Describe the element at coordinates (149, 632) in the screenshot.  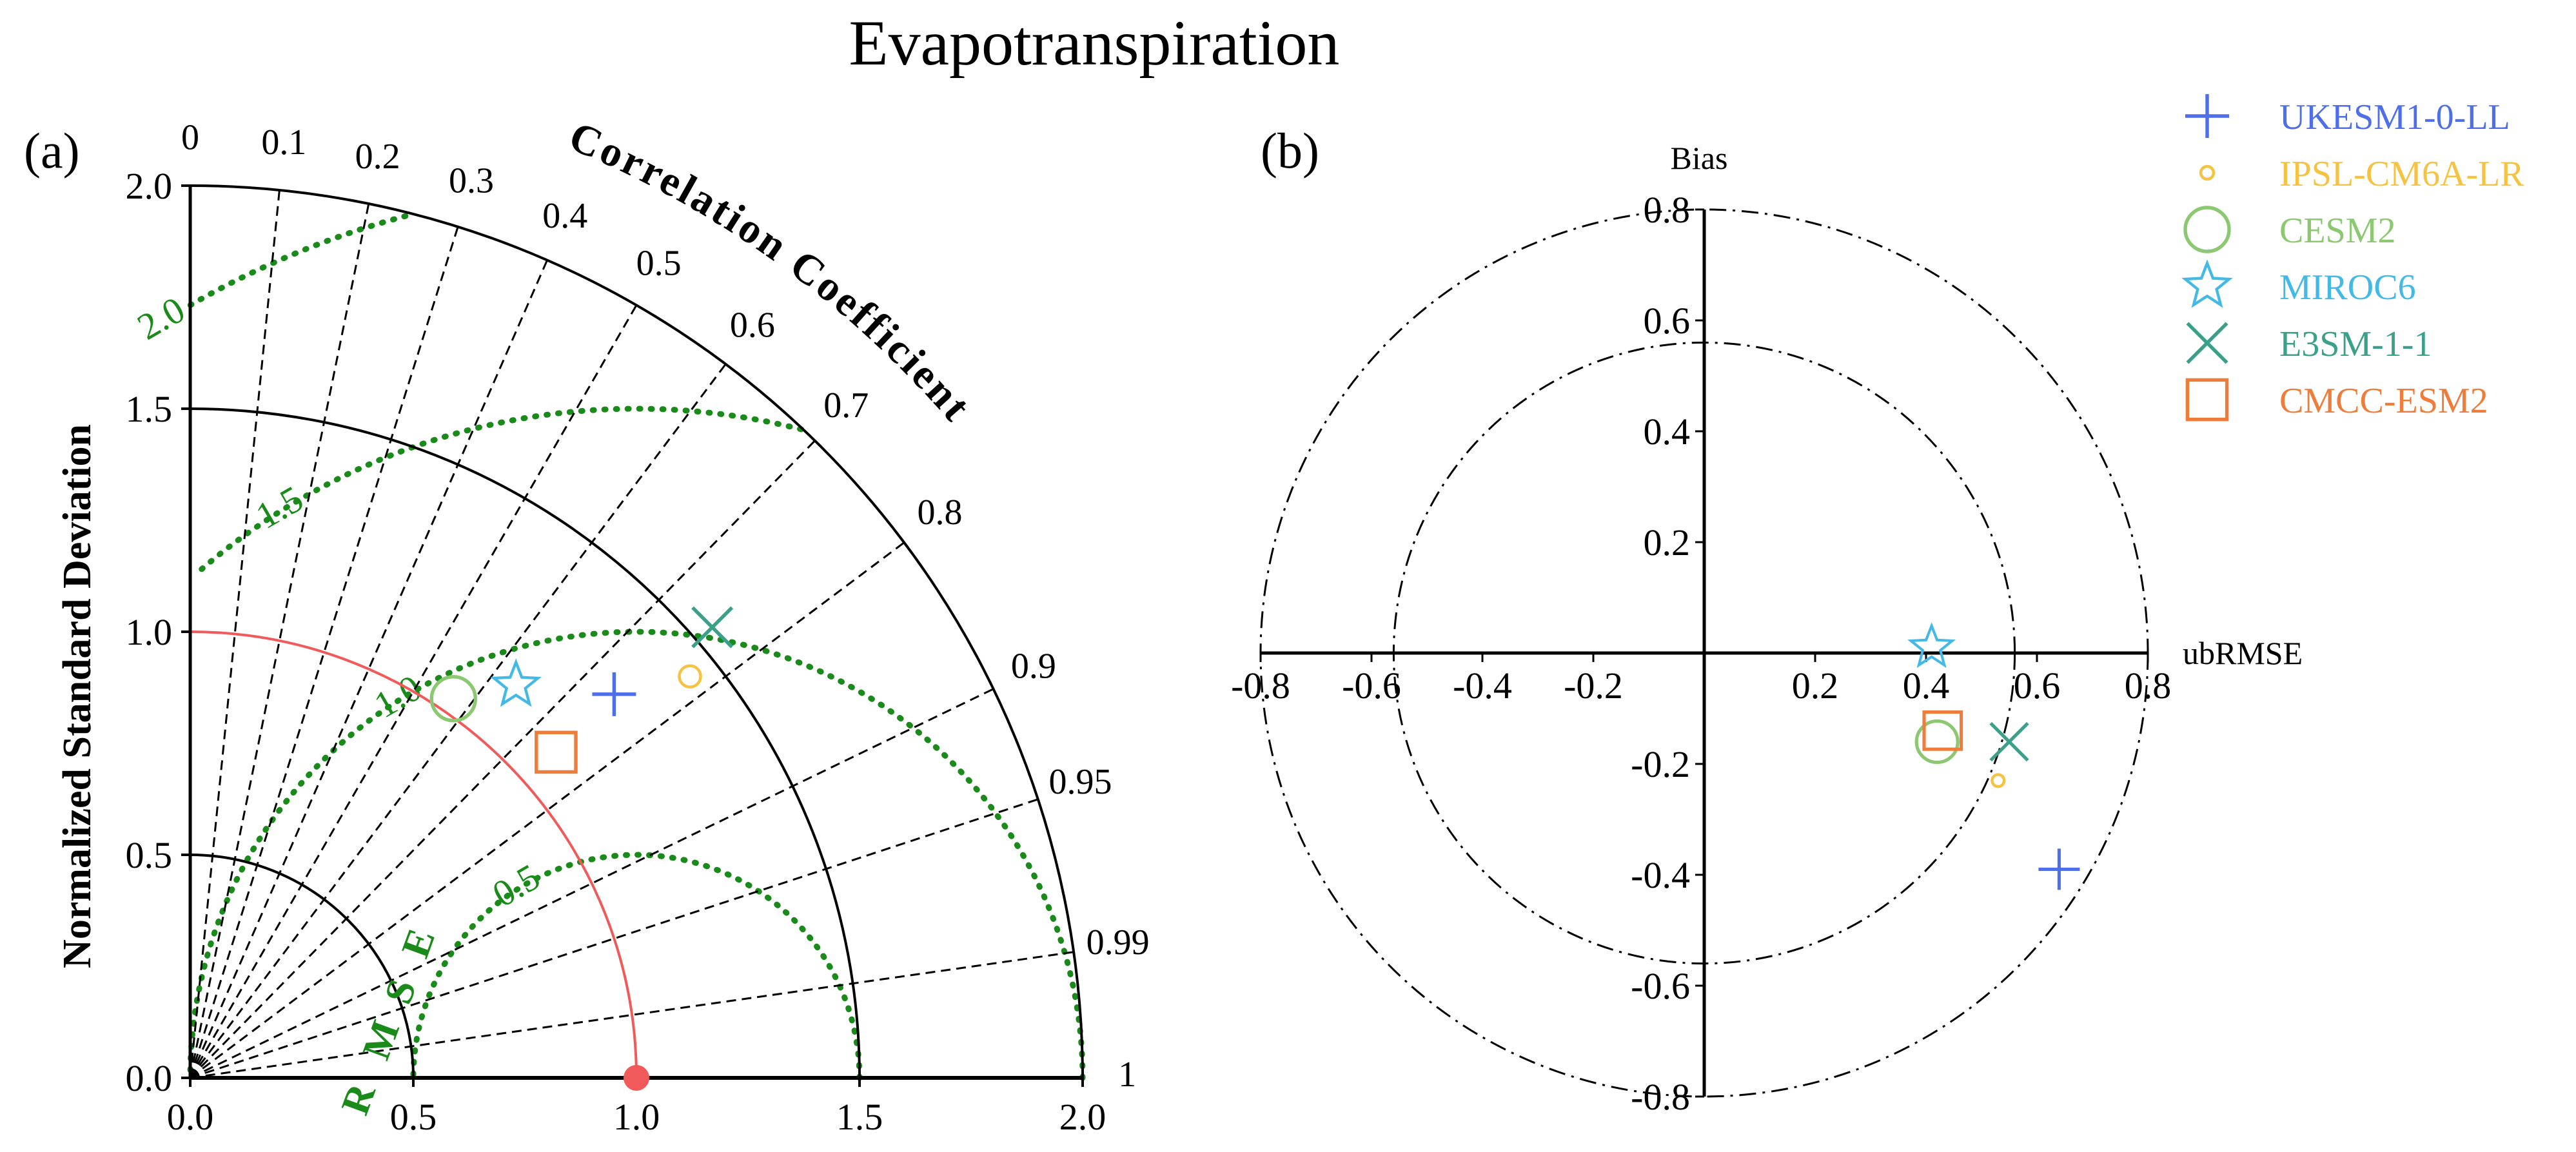
I see `y-tick-label: 1.0` at that location.